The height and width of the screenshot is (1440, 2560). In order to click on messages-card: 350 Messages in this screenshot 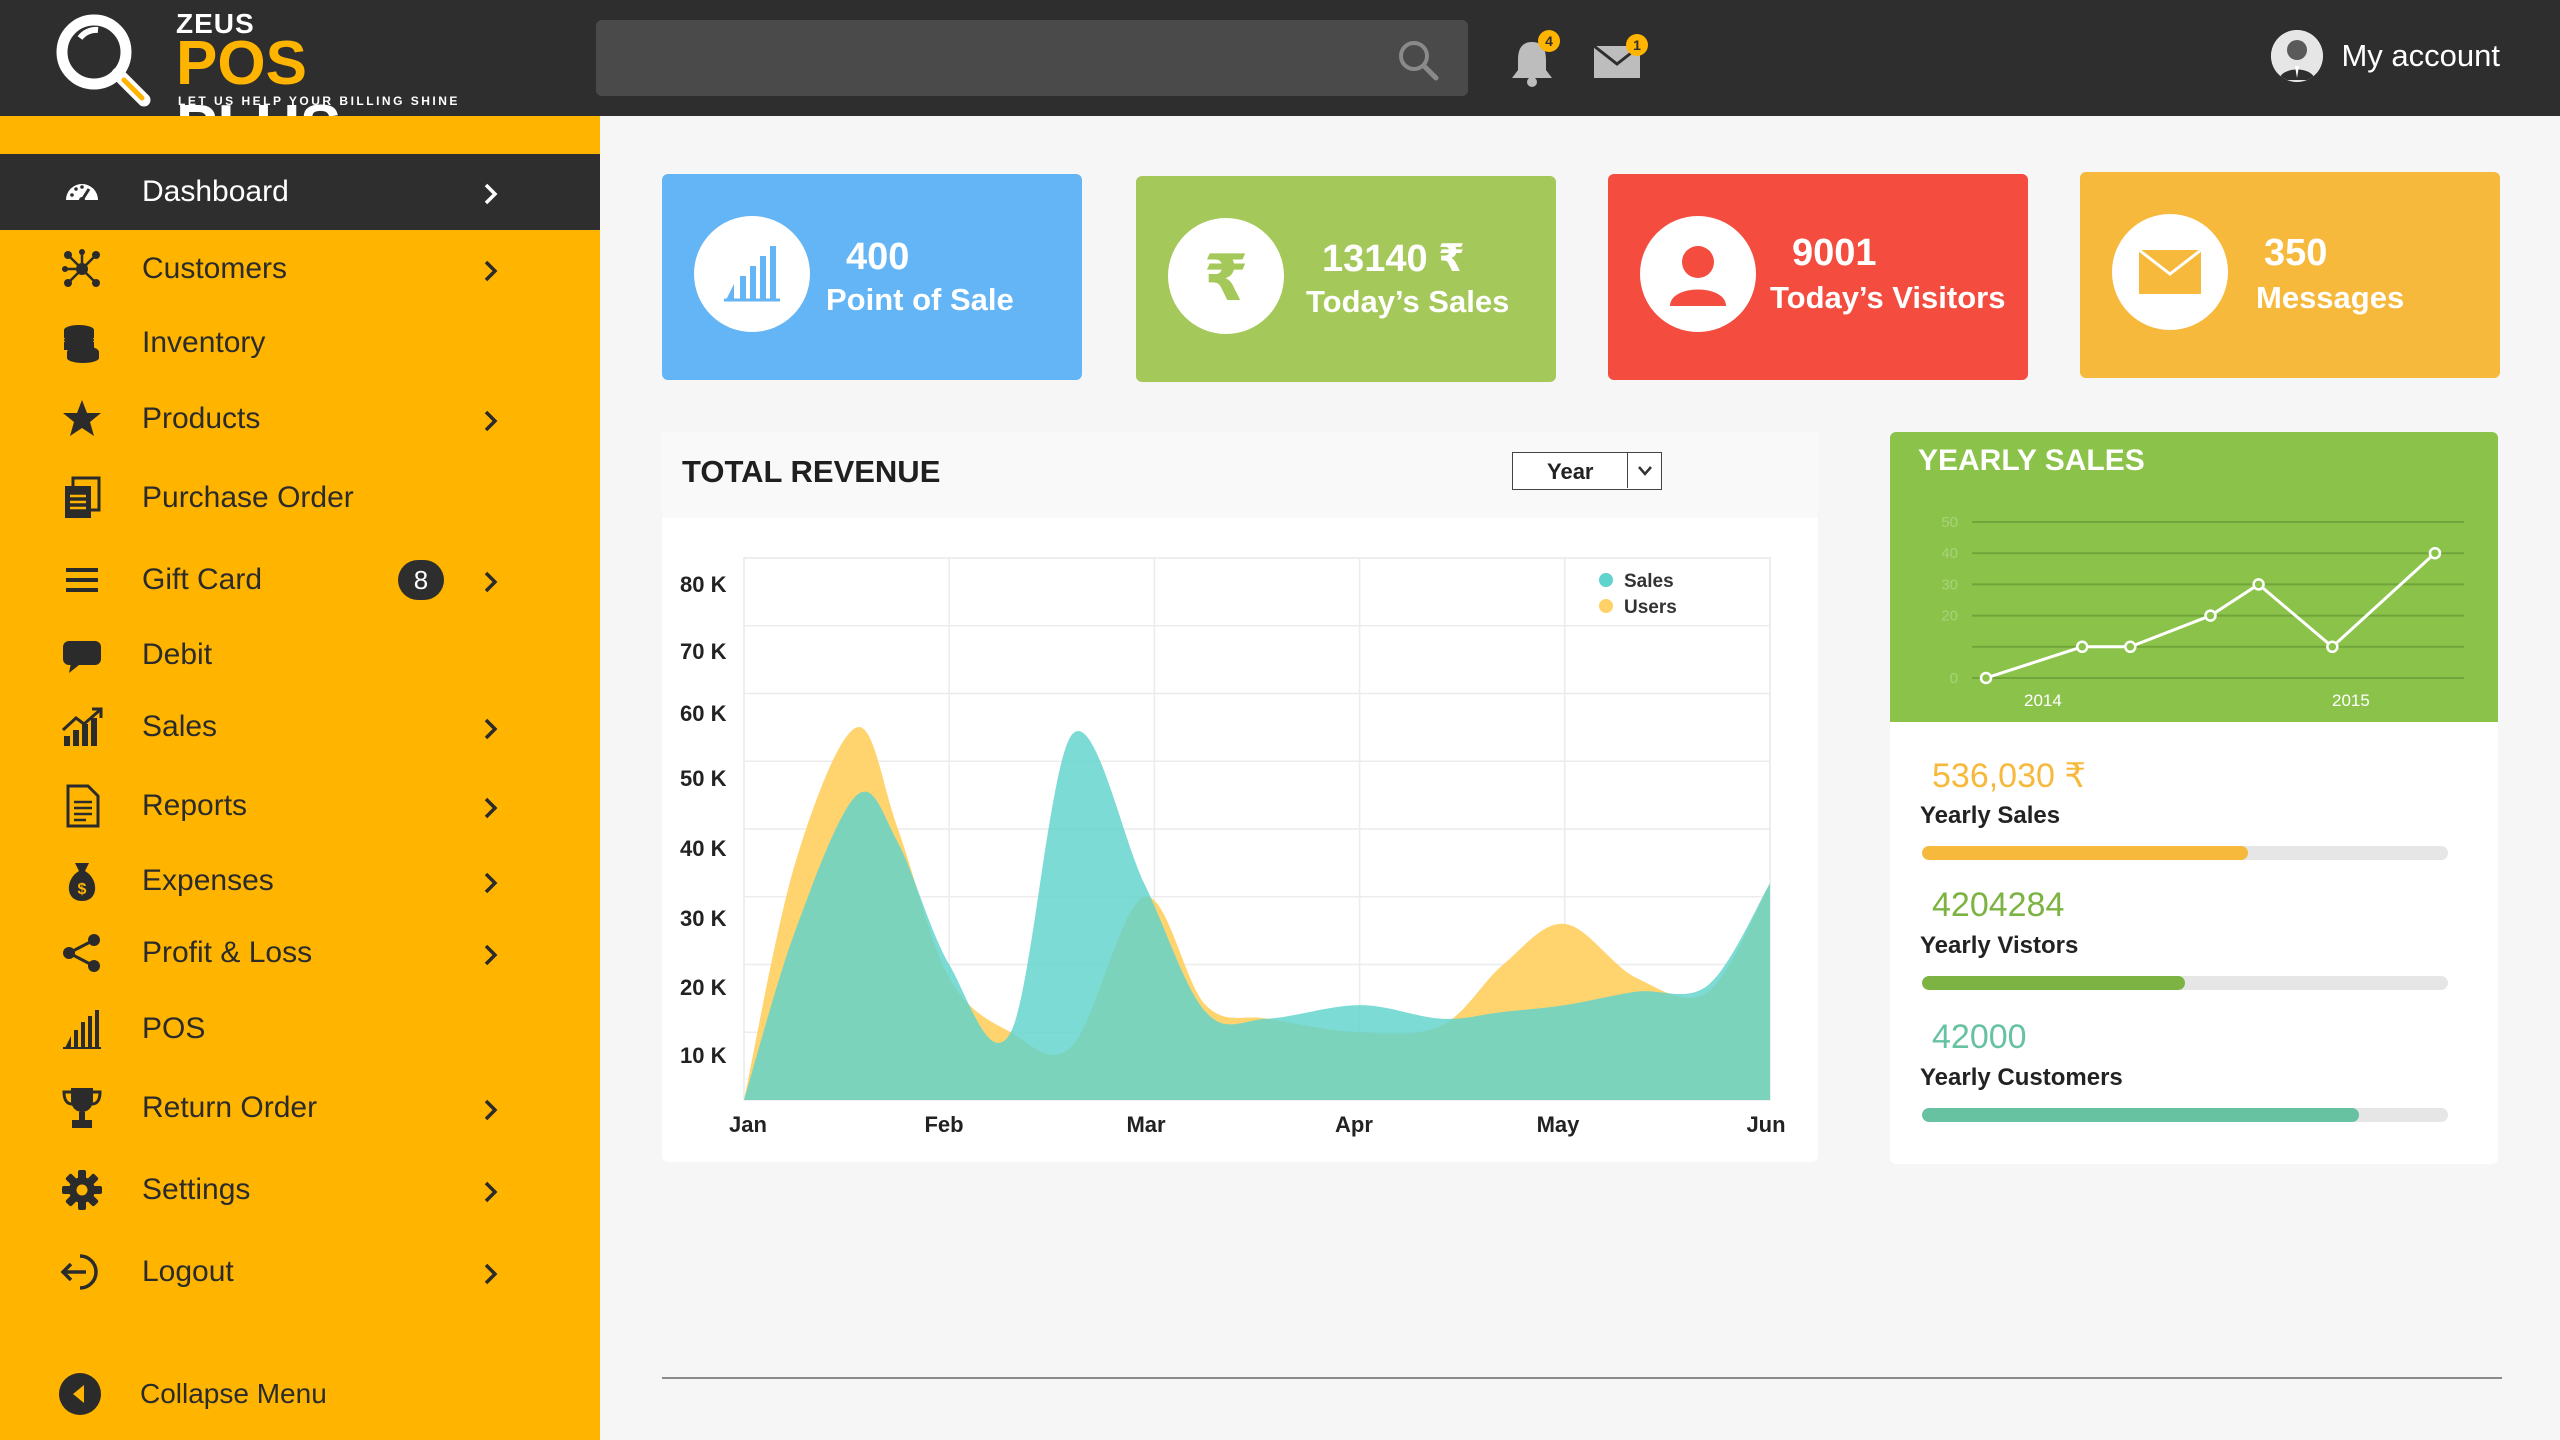, I will do `click(2290, 275)`.